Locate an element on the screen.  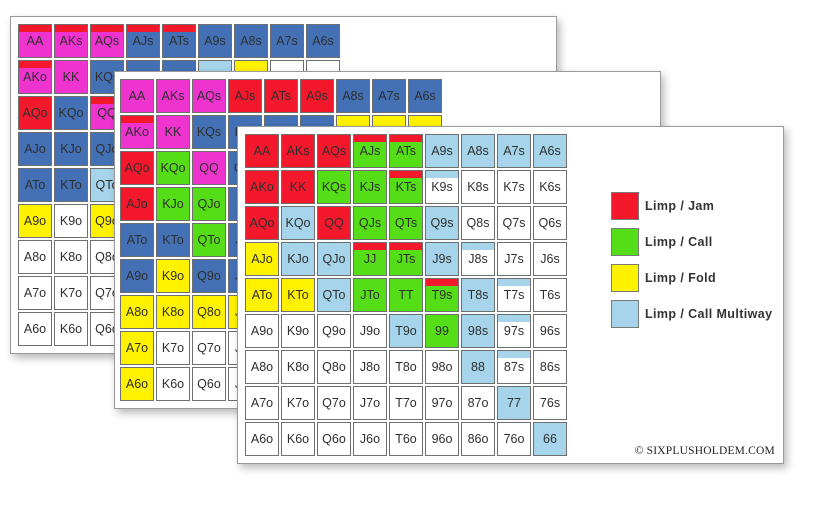
hand-cell: K9o is located at coordinates (71, 221).